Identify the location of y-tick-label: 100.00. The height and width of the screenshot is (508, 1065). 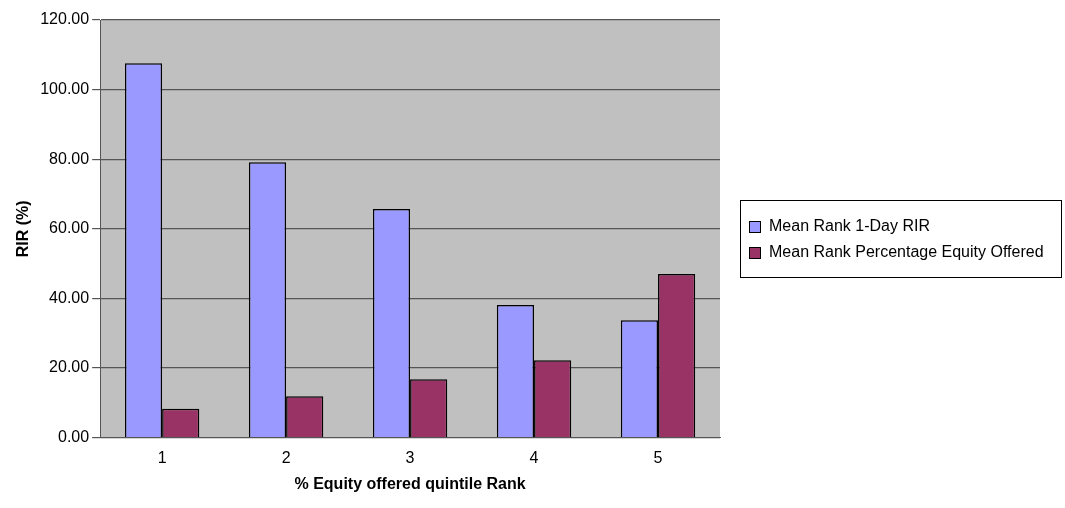
(65, 89).